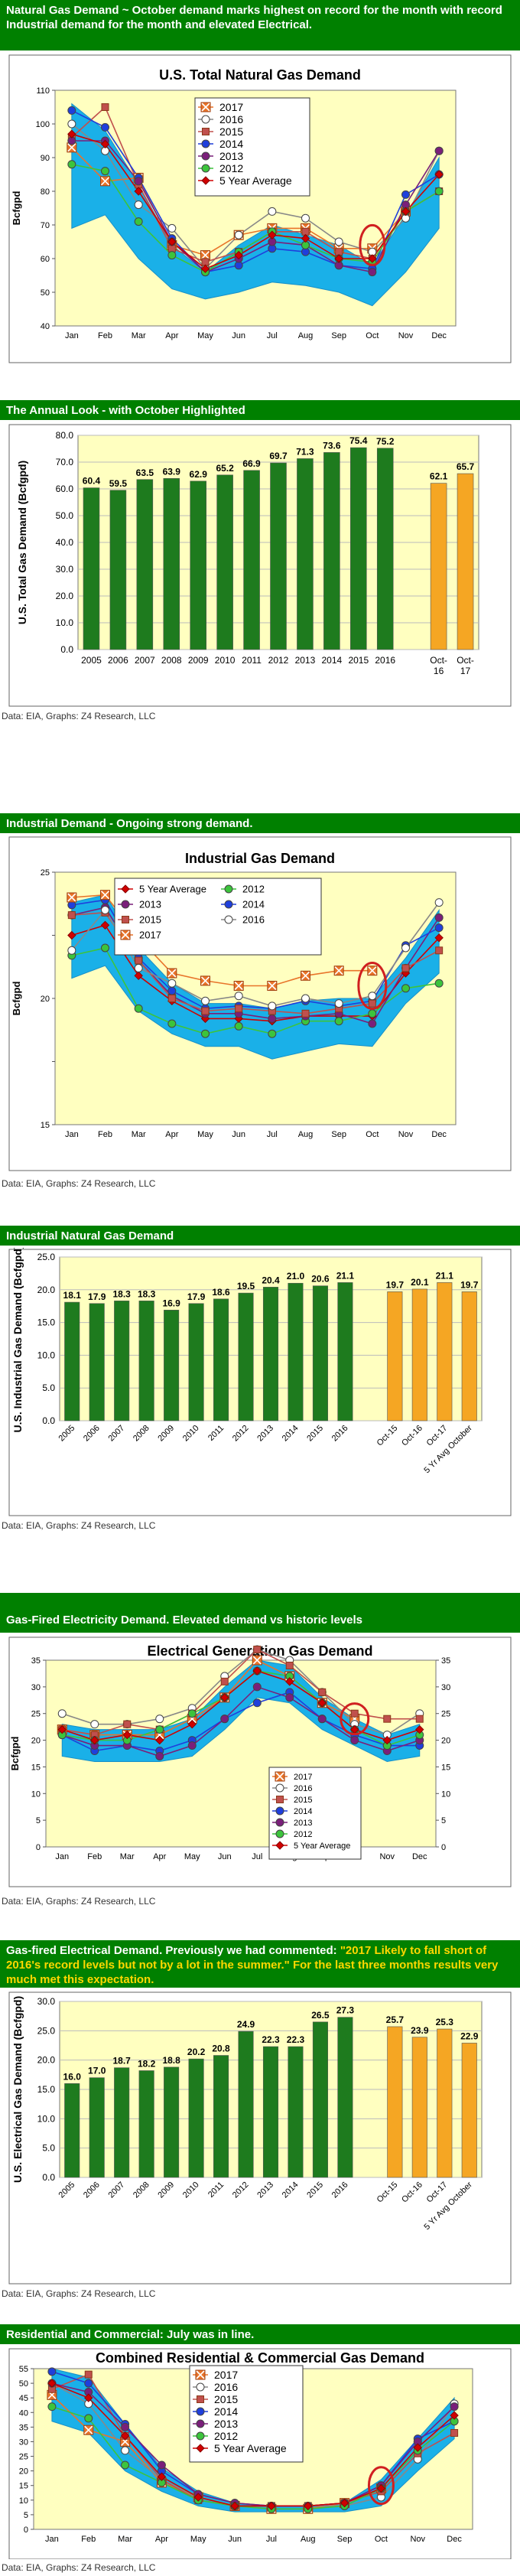 The height and width of the screenshot is (2576, 520). I want to click on x-tick-label: May, so click(192, 1856).